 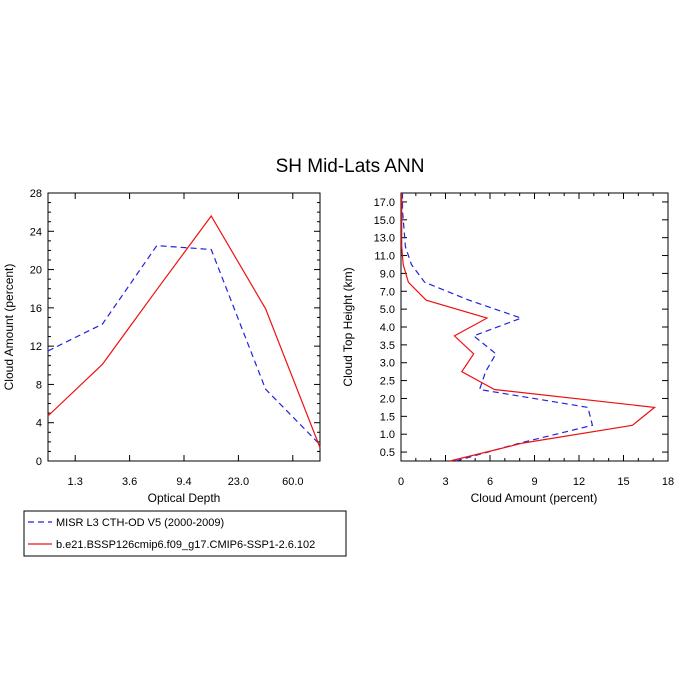 What do you see at coordinates (387, 417) in the screenshot?
I see `right-y-tick-label: 1.5` at bounding box center [387, 417].